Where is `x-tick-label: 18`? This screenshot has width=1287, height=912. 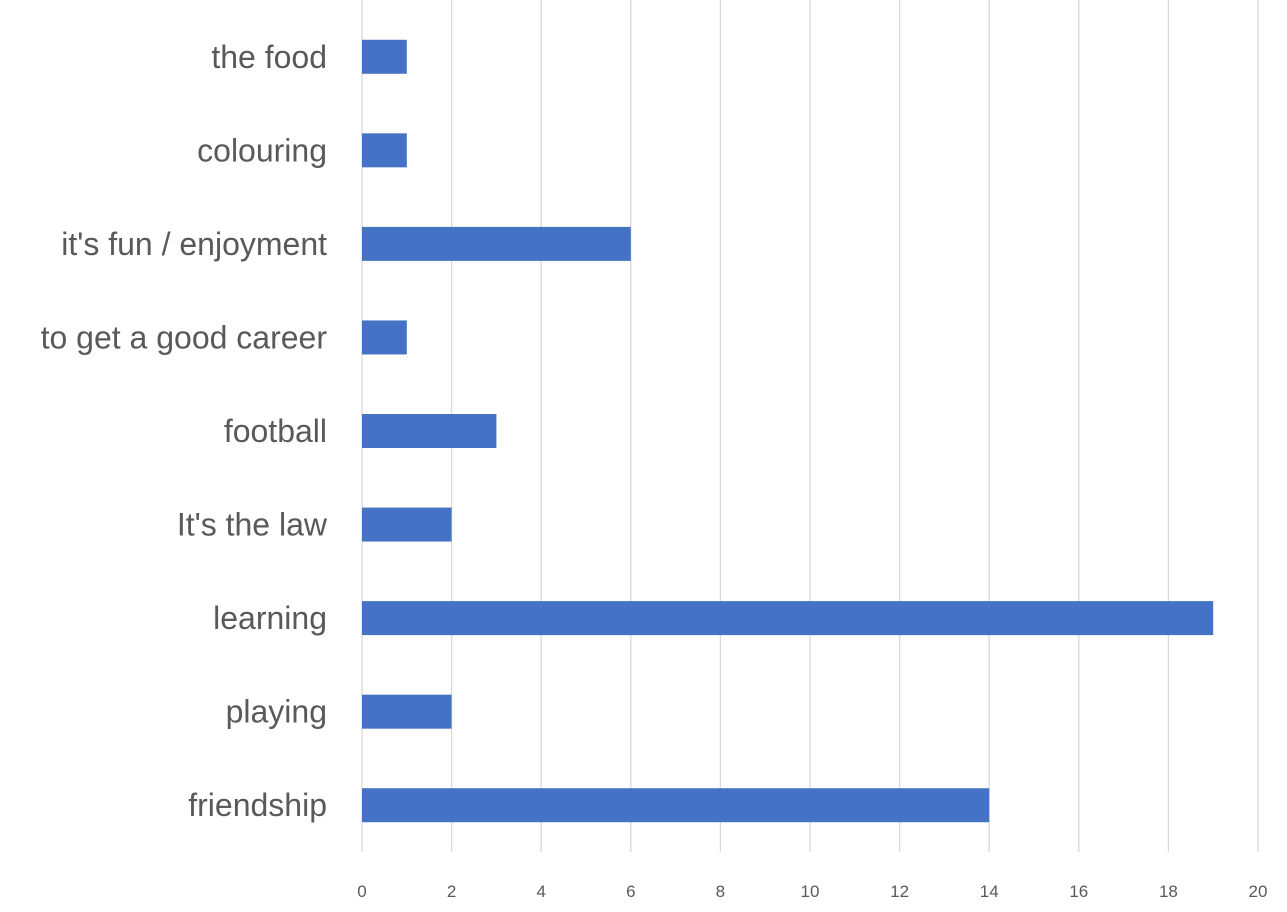
x-tick-label: 18 is located at coordinates (1168, 891).